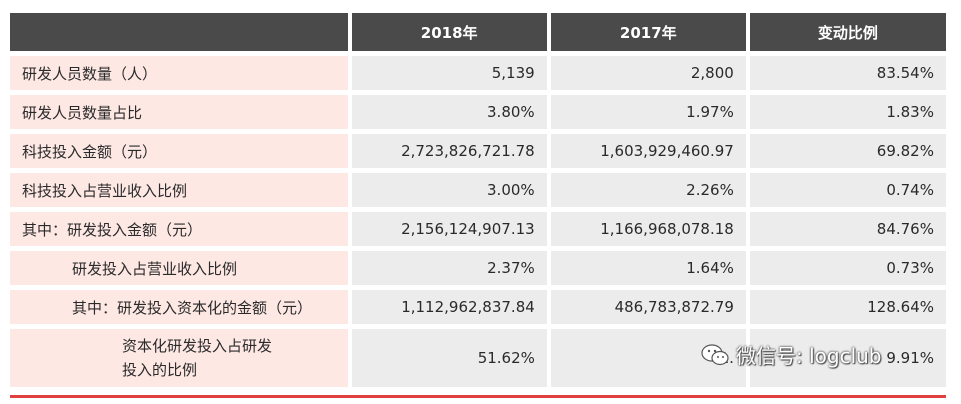 Image resolution: width=961 pixels, height=404 pixels. What do you see at coordinates (449, 73) in the screenshot?
I see `value-2018: 5,139` at bounding box center [449, 73].